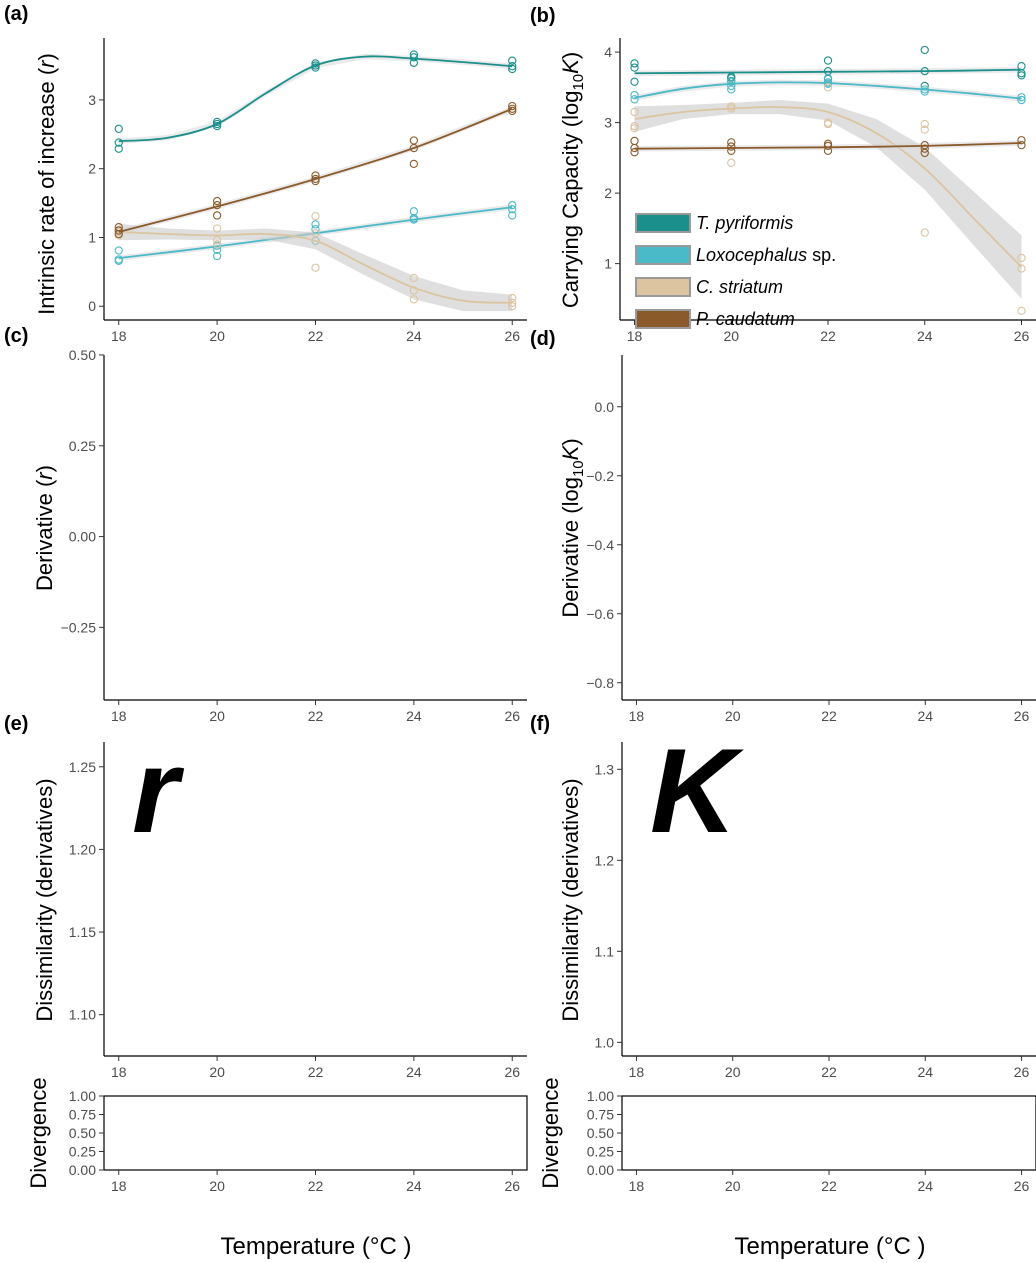 This screenshot has height=1263, width=1036. What do you see at coordinates (600, 683) in the screenshot?
I see `y-tick-label: −0.8` at bounding box center [600, 683].